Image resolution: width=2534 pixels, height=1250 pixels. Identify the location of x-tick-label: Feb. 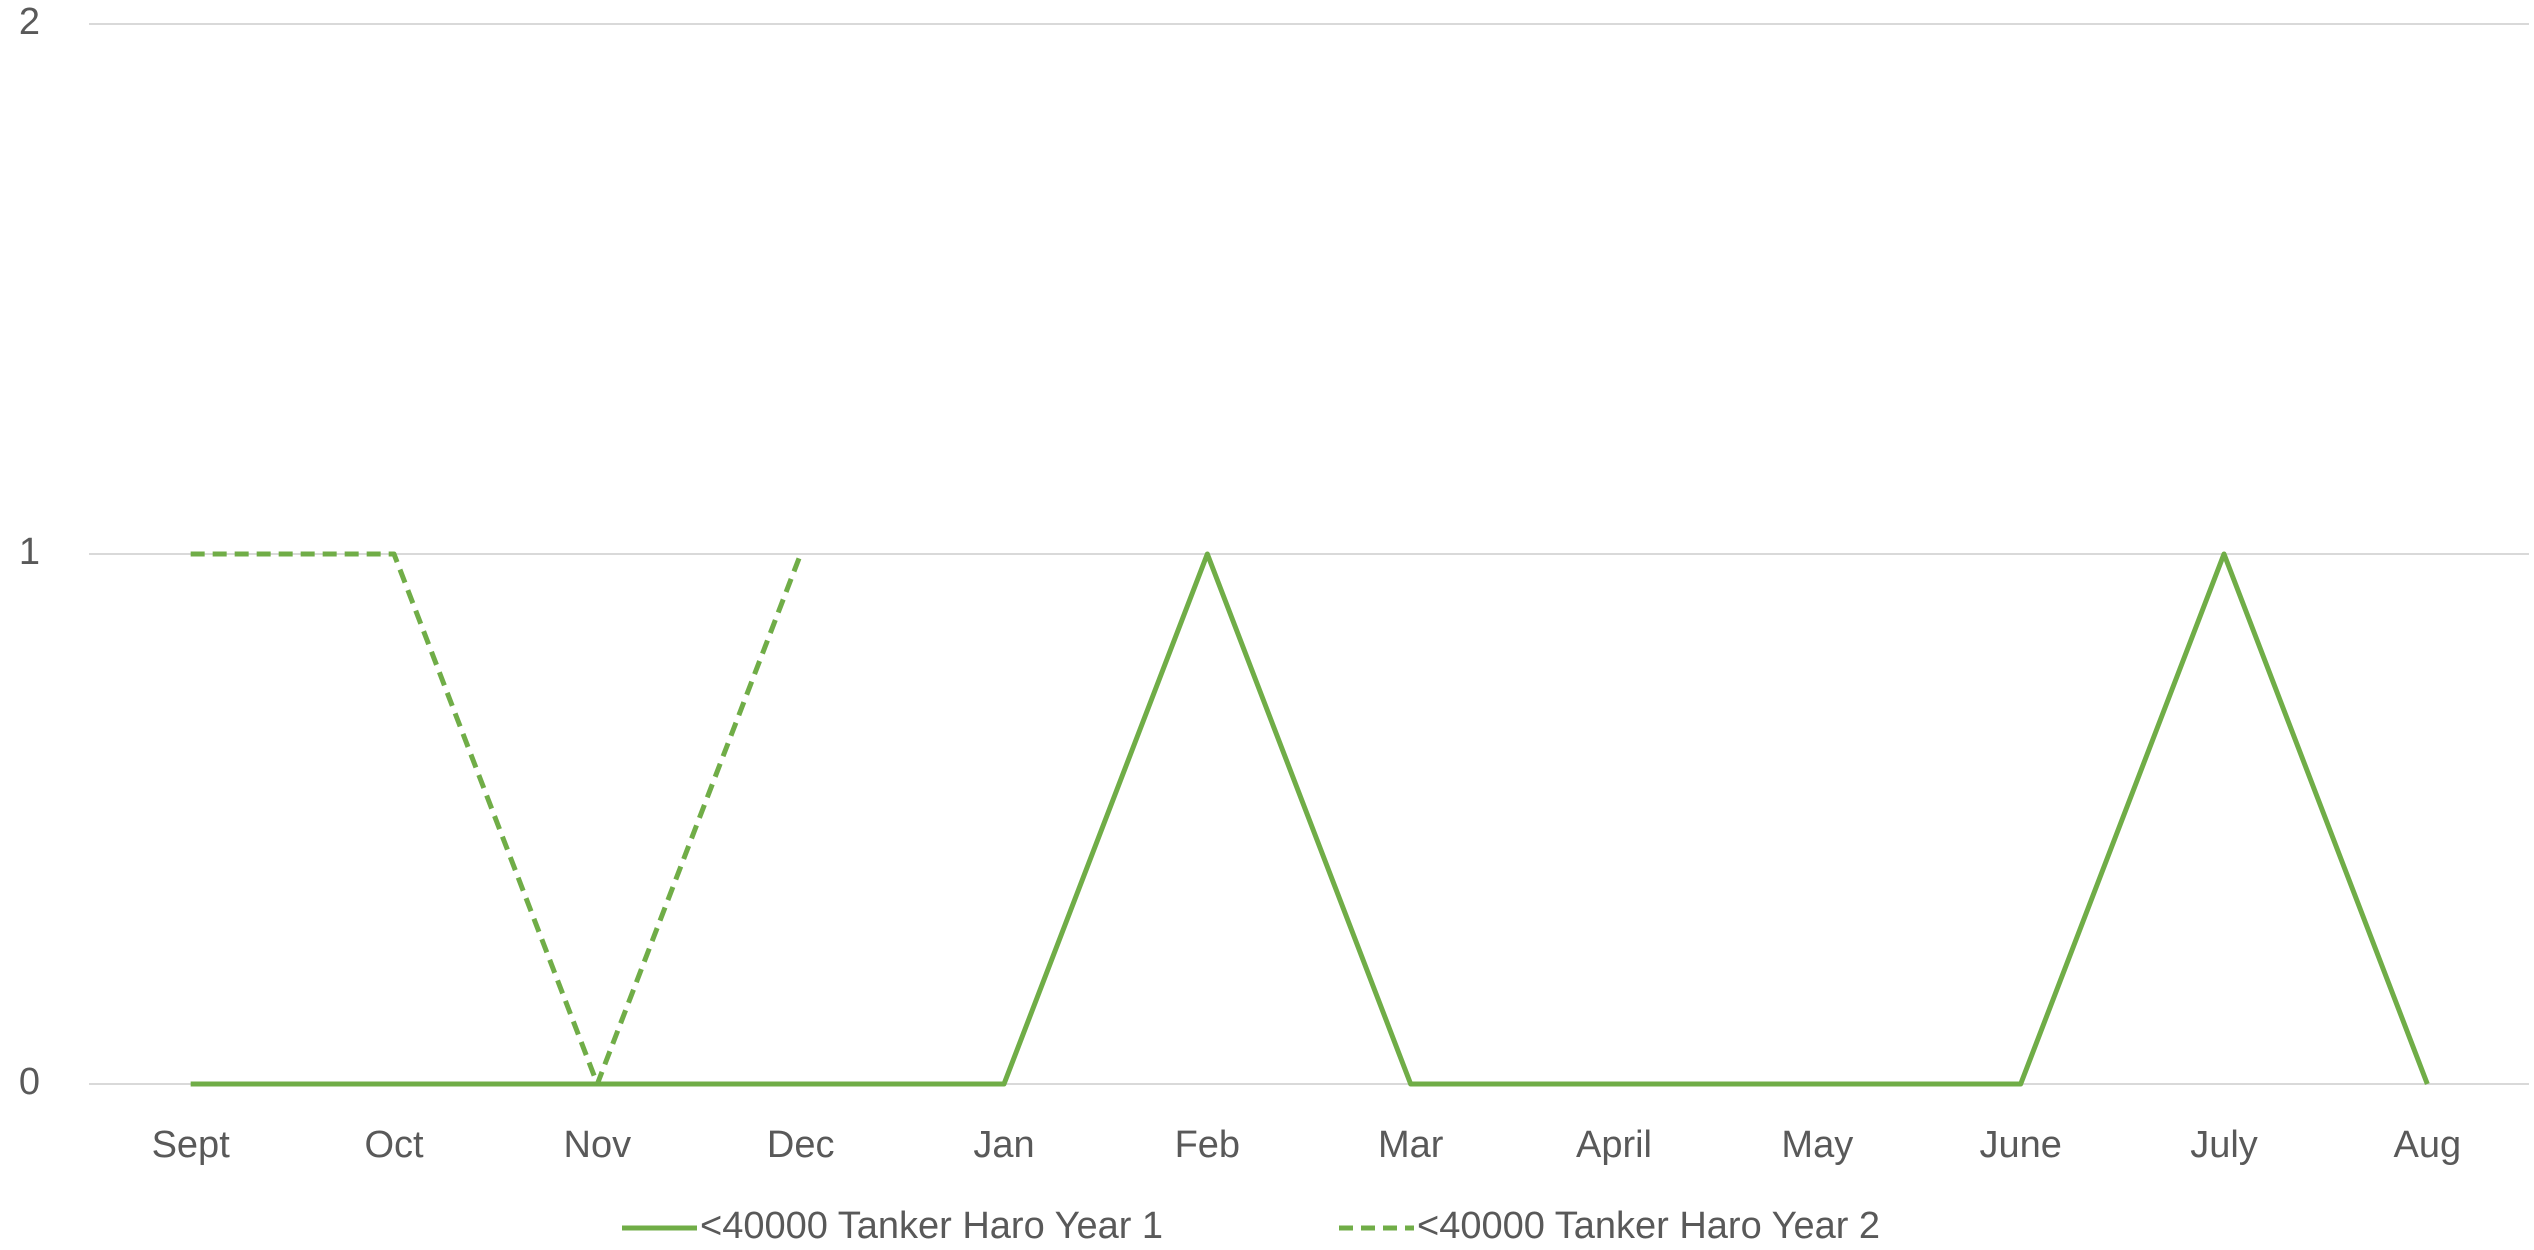
(1207, 1145).